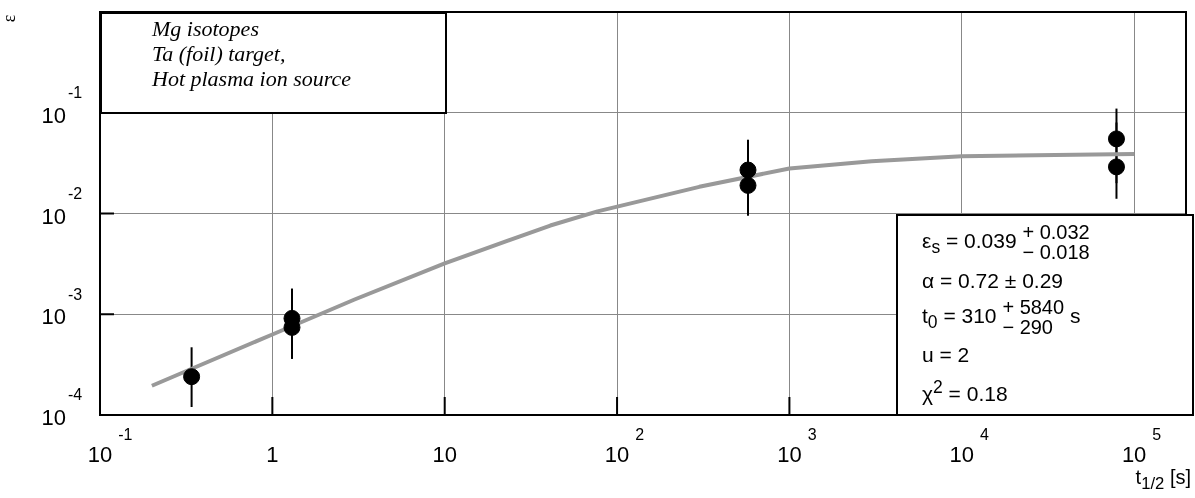  Describe the element at coordinates (444, 454) in the screenshot. I see `x-tick-label: 10` at that location.